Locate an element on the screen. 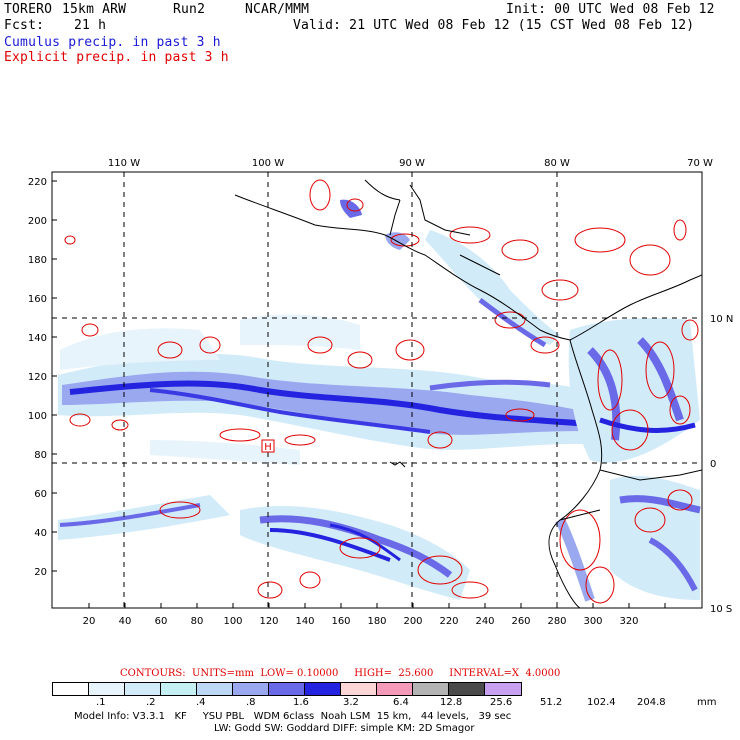  legend-units: mm is located at coordinates (707, 702).